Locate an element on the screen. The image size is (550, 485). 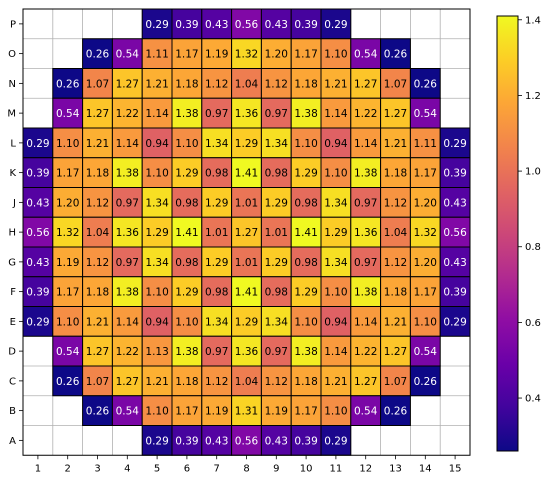
cell-value-label: 1.22 is located at coordinates (127, 352).